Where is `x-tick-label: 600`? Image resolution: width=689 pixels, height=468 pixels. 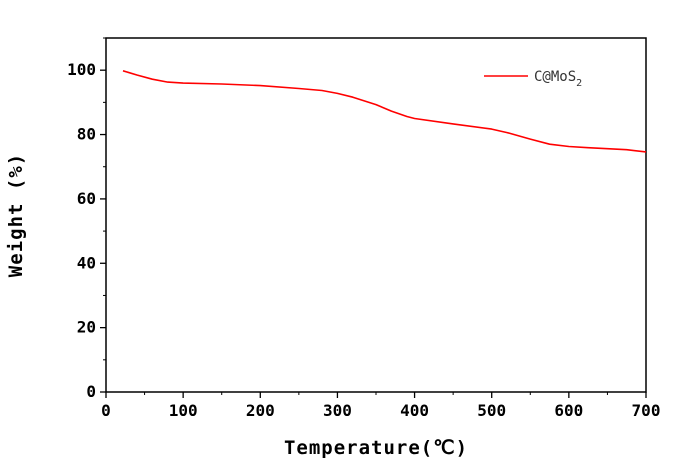
x-tick-label: 600 is located at coordinates (568, 410).